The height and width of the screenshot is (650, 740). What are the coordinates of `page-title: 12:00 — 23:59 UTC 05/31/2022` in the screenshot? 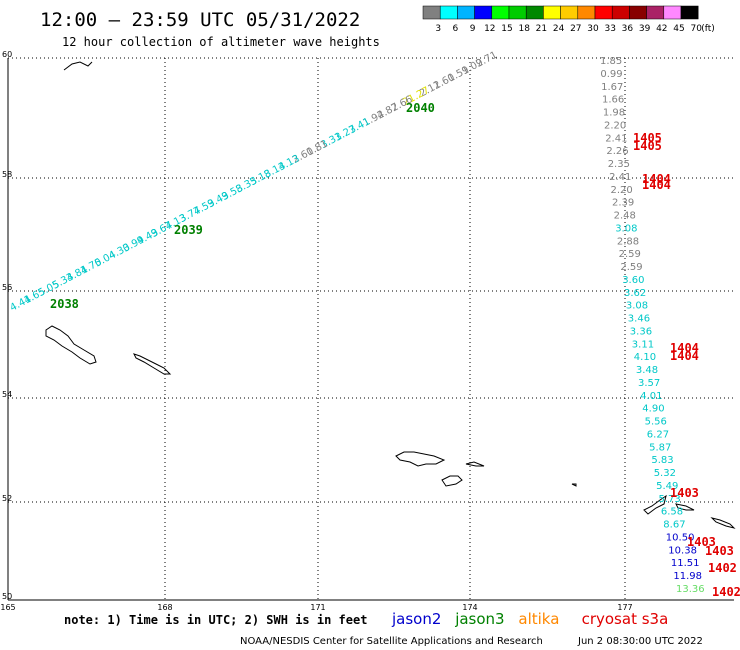 It's located at (200, 20).